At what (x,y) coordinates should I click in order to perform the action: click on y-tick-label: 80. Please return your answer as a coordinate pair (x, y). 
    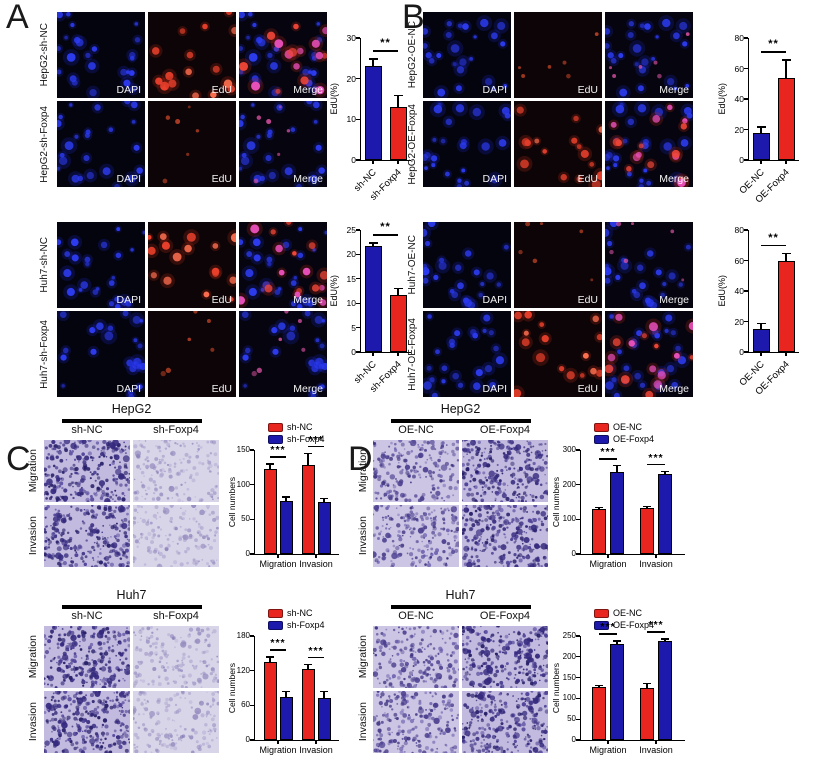
    Looking at the image, I should click on (739, 38).